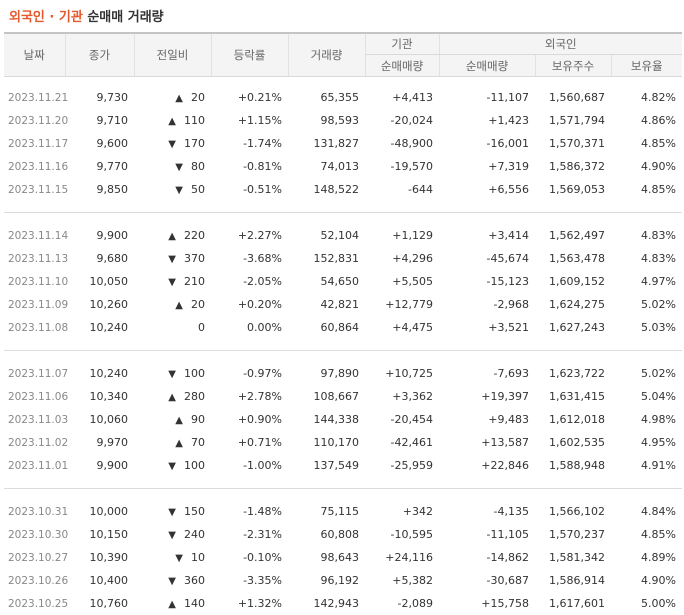 The width and height of the screenshot is (684, 615). I want to click on frgn-hold-cell: 1,569,053, so click(573, 189).